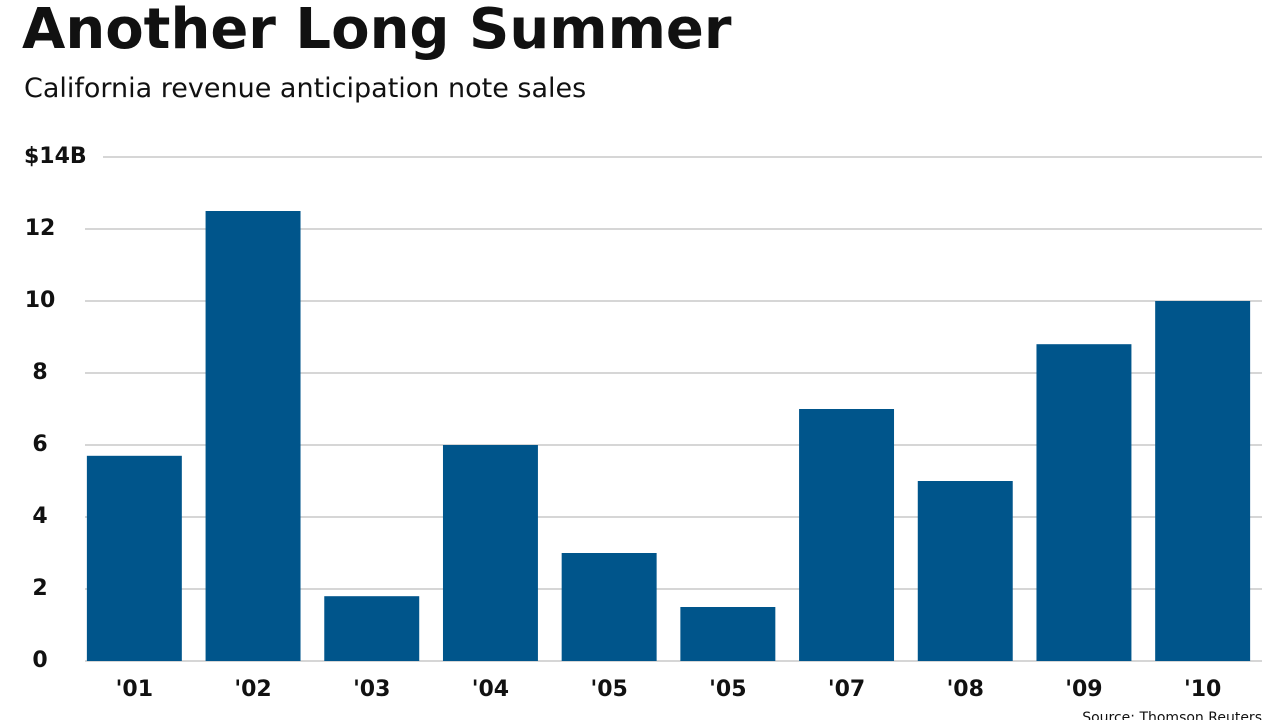 The width and height of the screenshot is (1280, 720). I want to click on x-tick-label: '01, so click(134, 689).